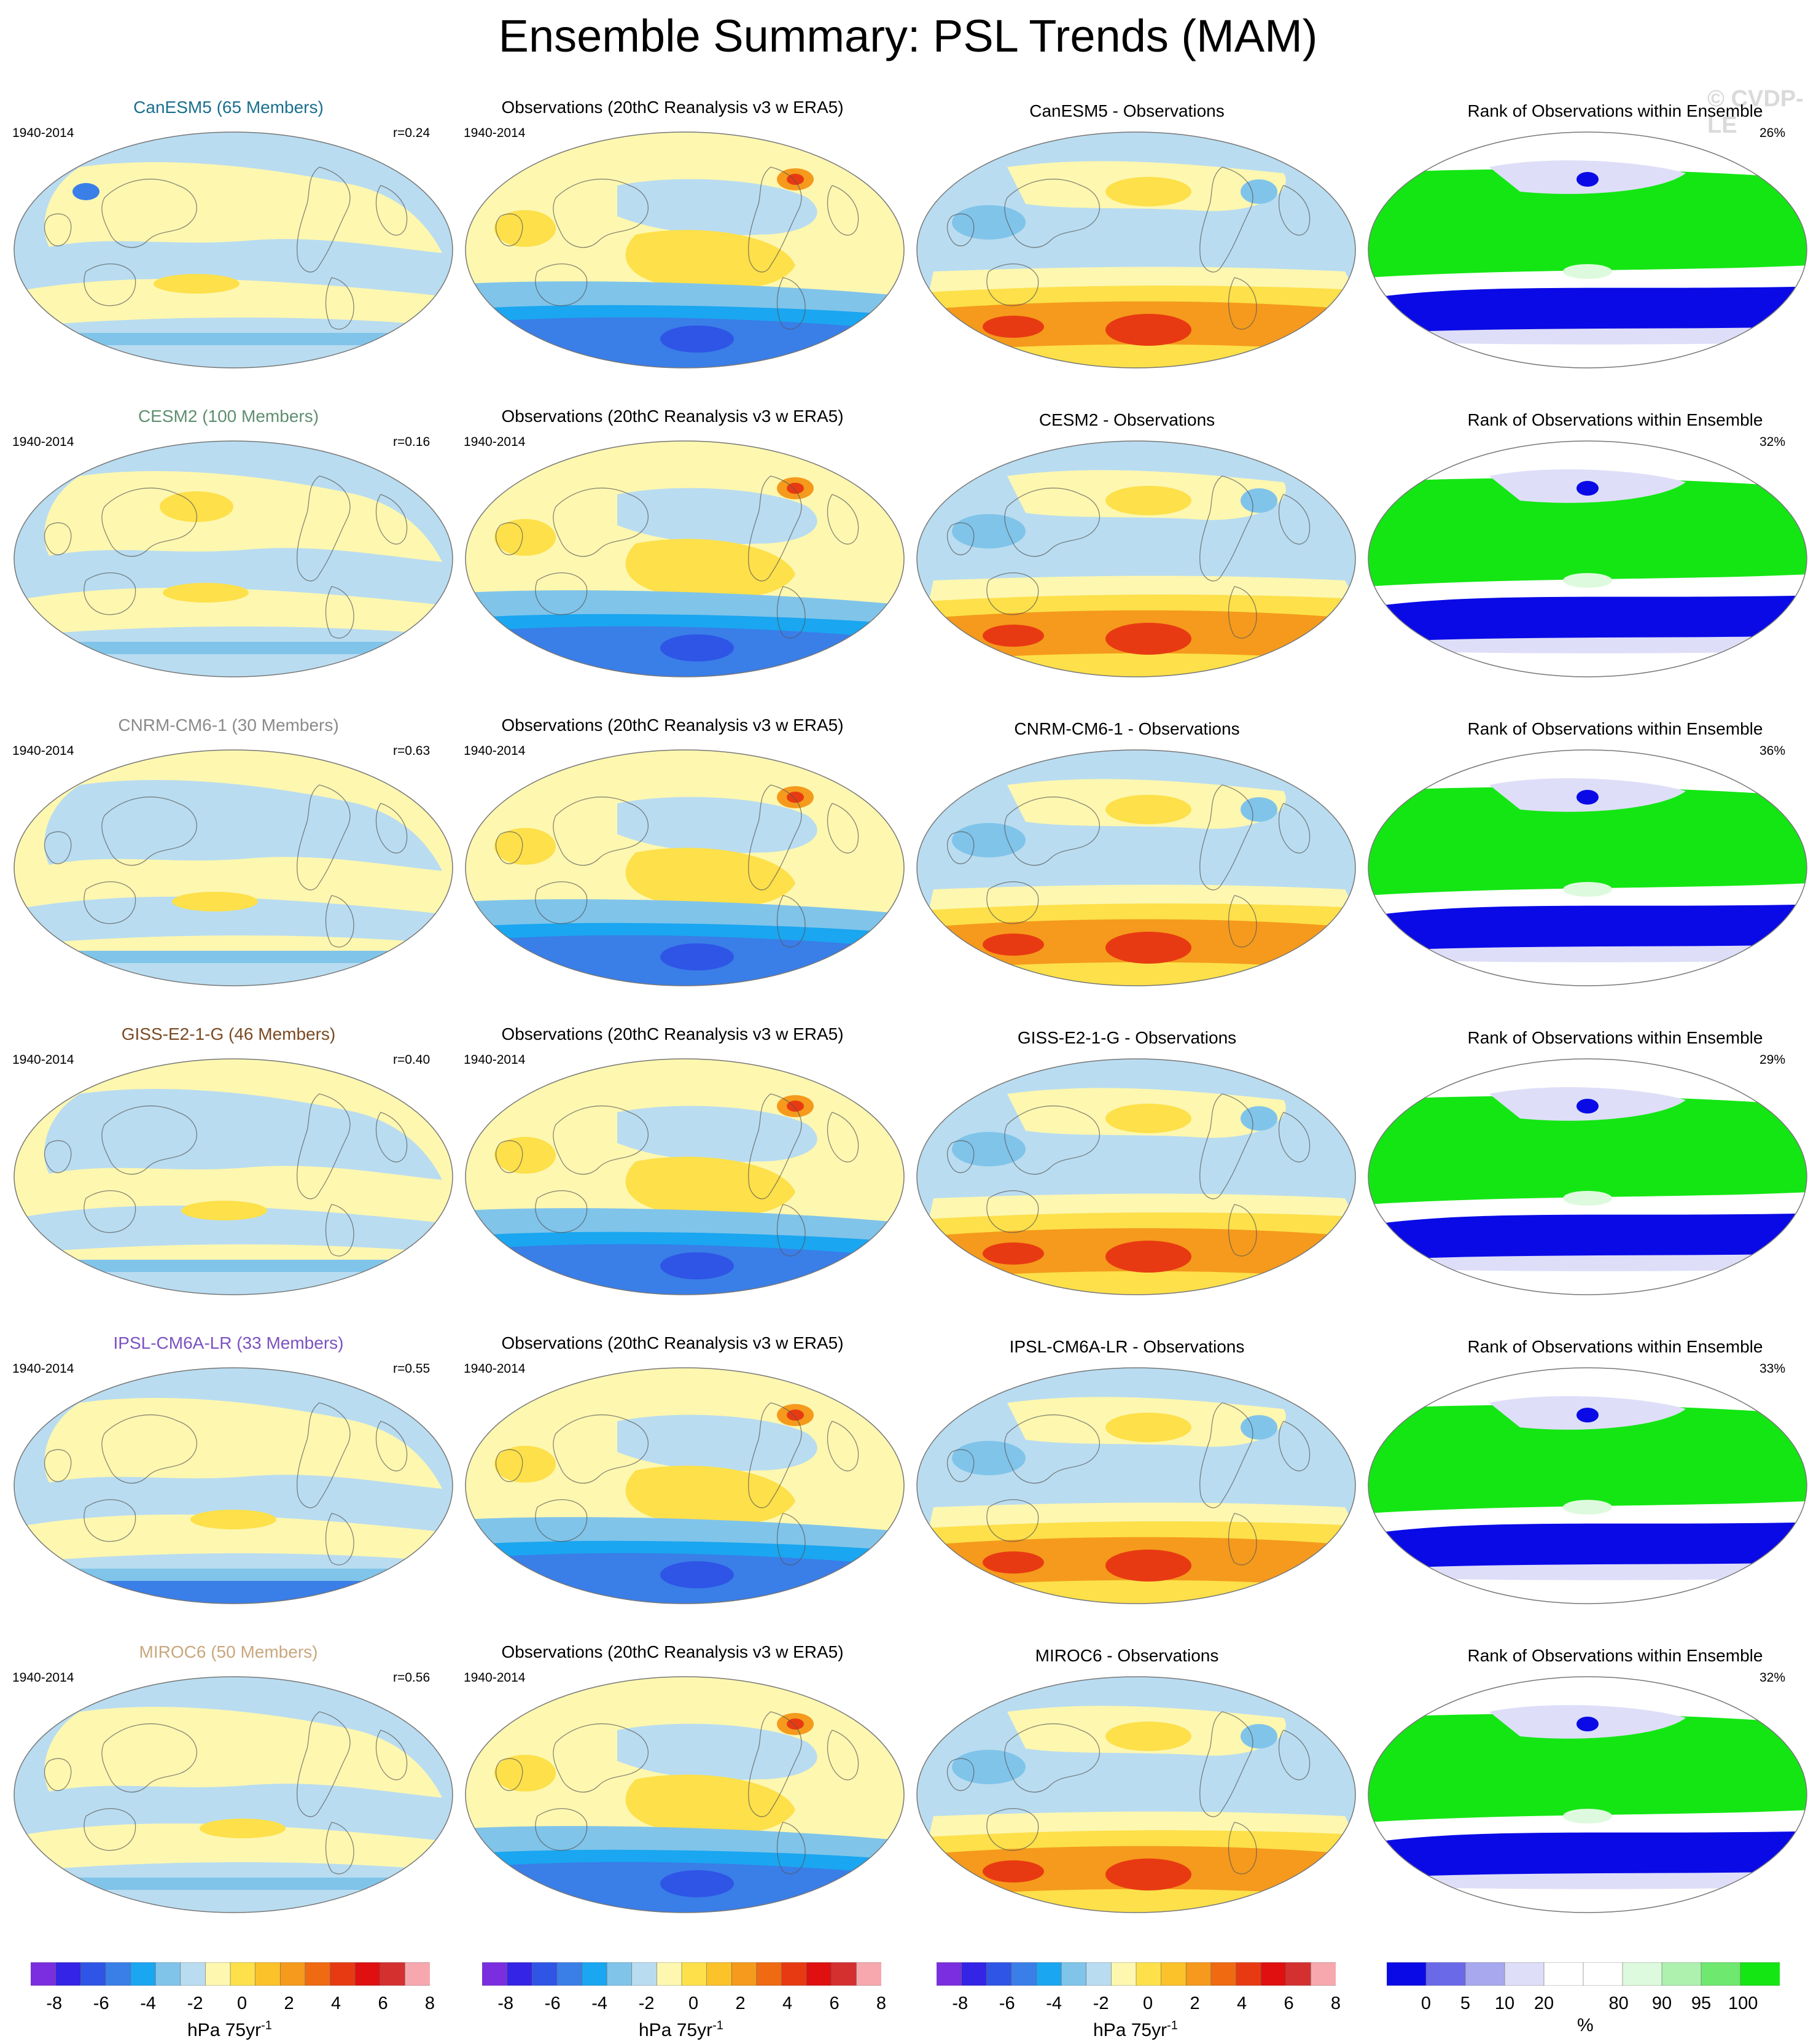 The width and height of the screenshot is (1816, 2044). I want to click on main-title: Ensemble Summary: PSL Trends (MAM), so click(908, 35).